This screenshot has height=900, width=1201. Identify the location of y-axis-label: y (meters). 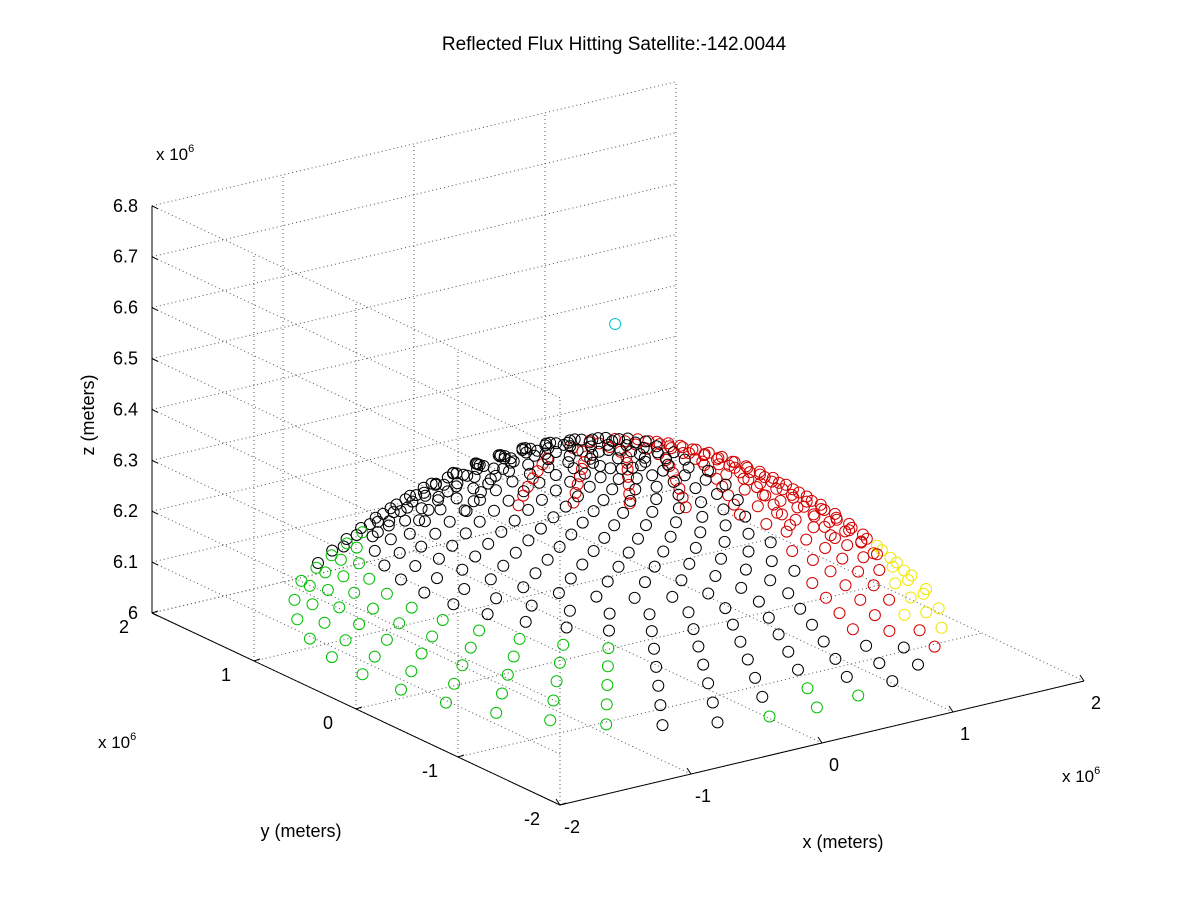
(301, 831).